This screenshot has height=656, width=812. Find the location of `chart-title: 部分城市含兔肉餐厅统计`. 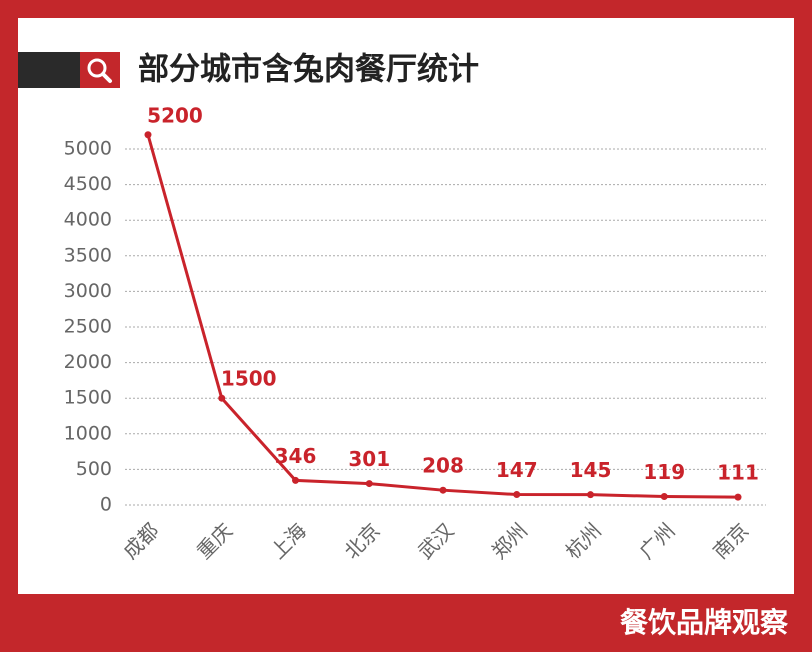

chart-title: 部分城市含兔肉餐厅统计 is located at coordinates (308, 70).